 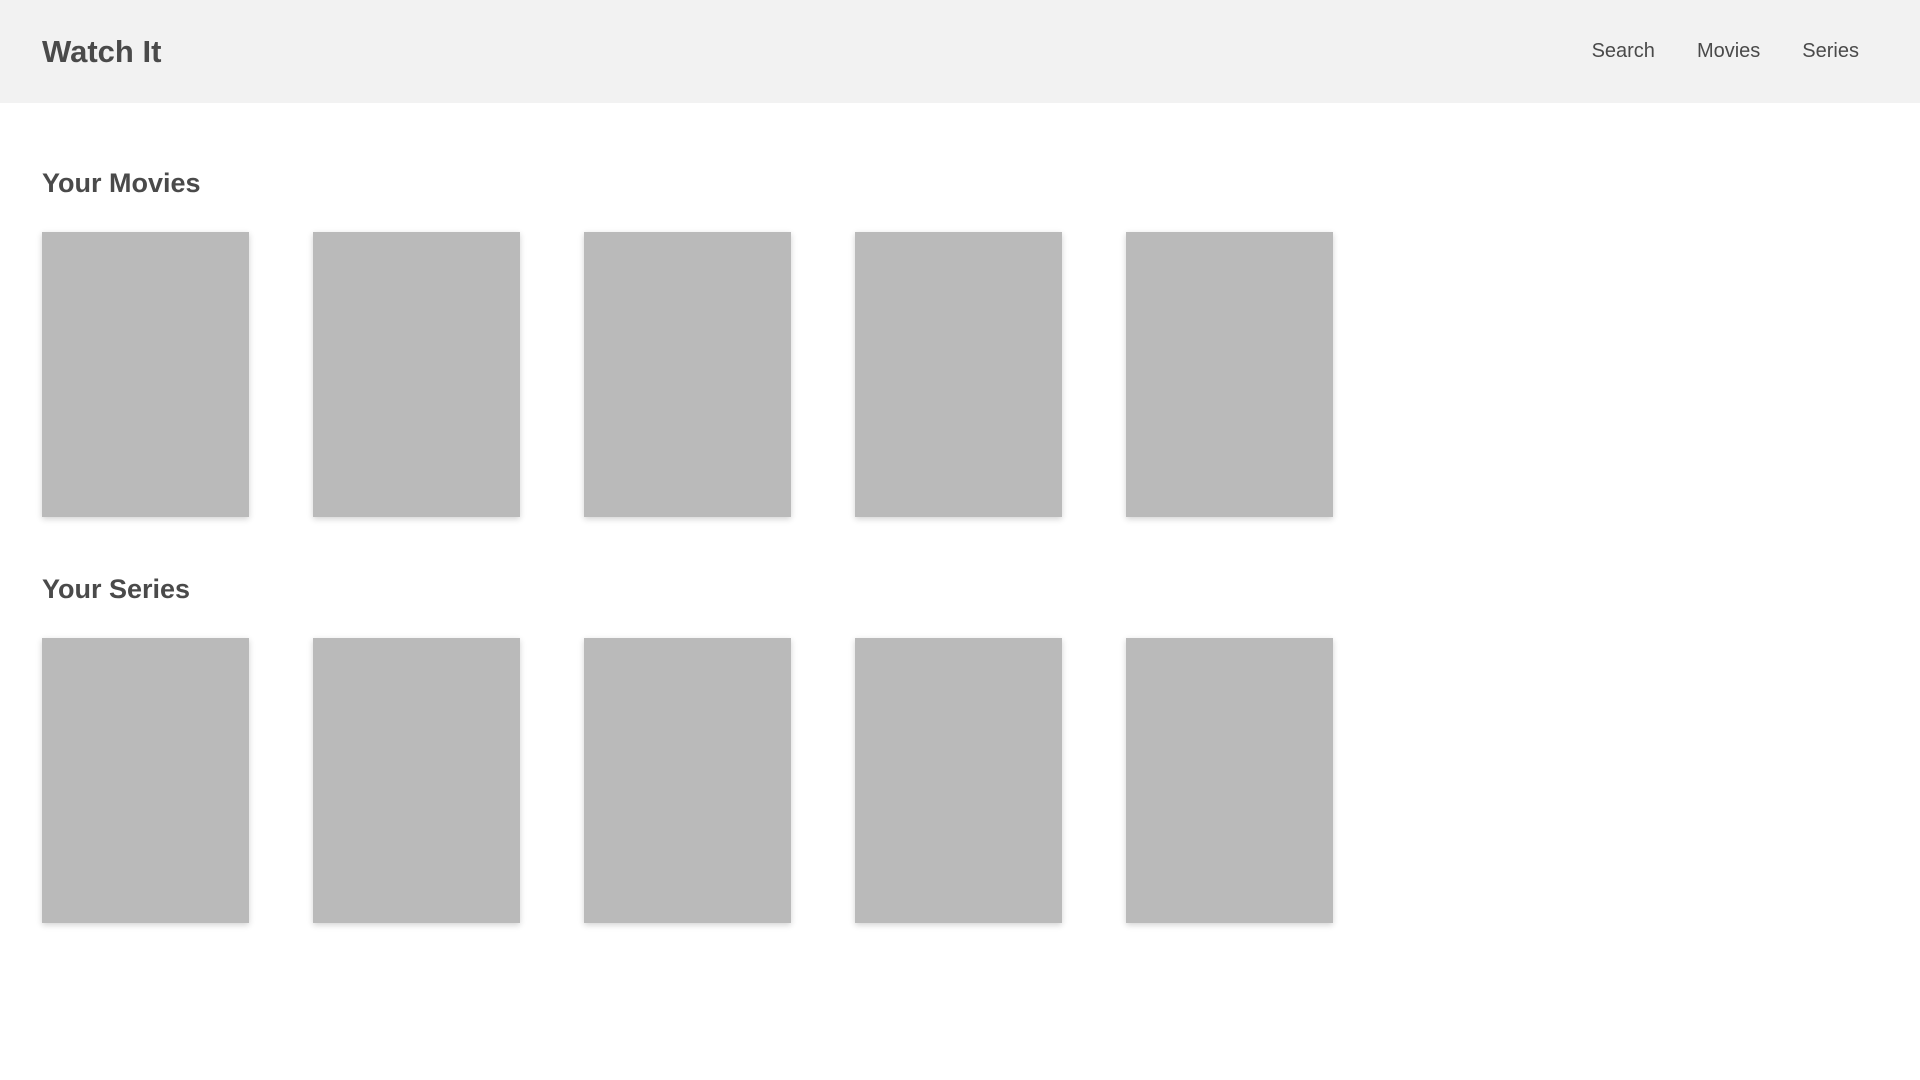 What do you see at coordinates (102, 51) in the screenshot?
I see `brand-logo: Watch It` at bounding box center [102, 51].